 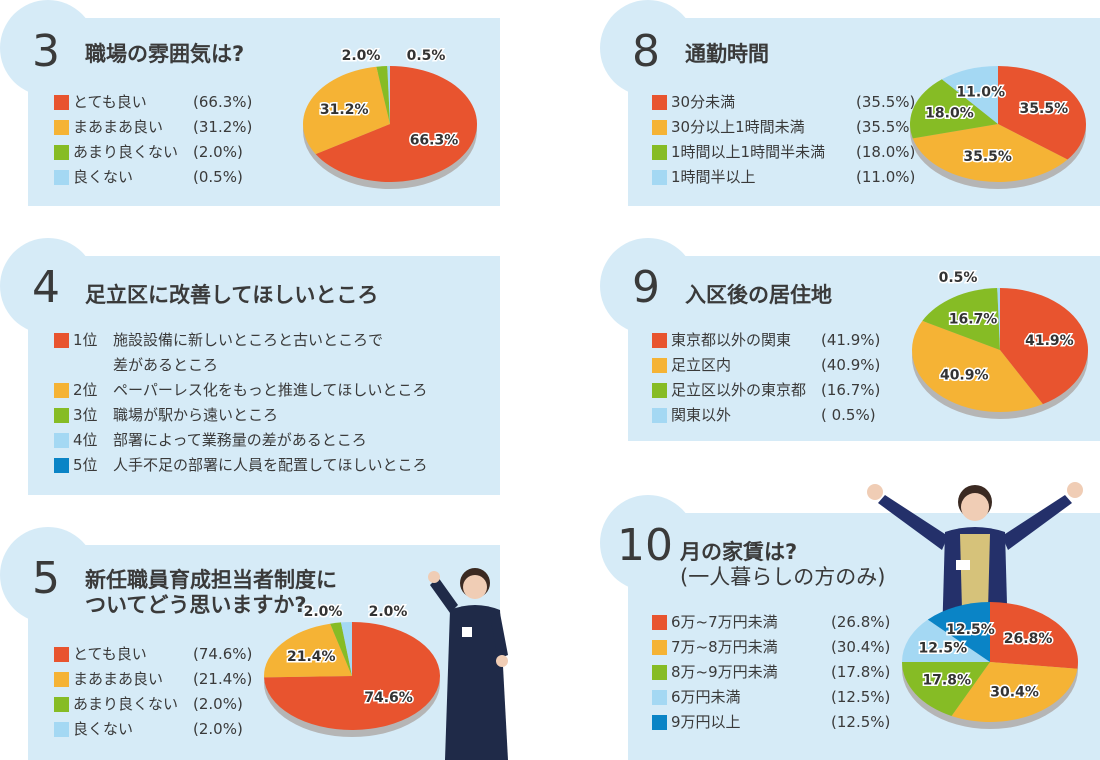 What do you see at coordinates (724, 647) in the screenshot?
I see `legend-label: 7万~8万円未満` at bounding box center [724, 647].